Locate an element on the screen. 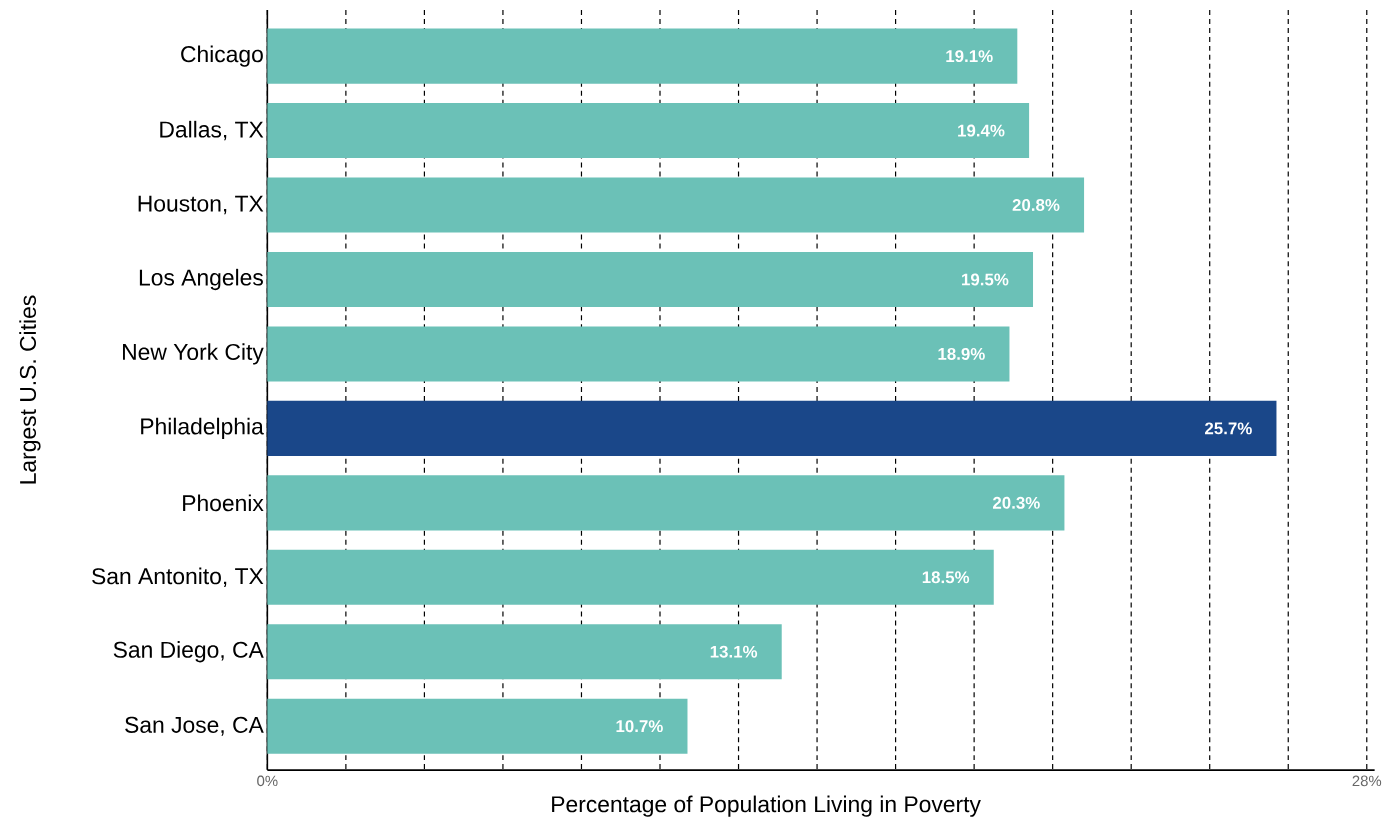 This screenshot has height=834, width=1385. y-tick-label: San Antonito, TX is located at coordinates (178, 577).